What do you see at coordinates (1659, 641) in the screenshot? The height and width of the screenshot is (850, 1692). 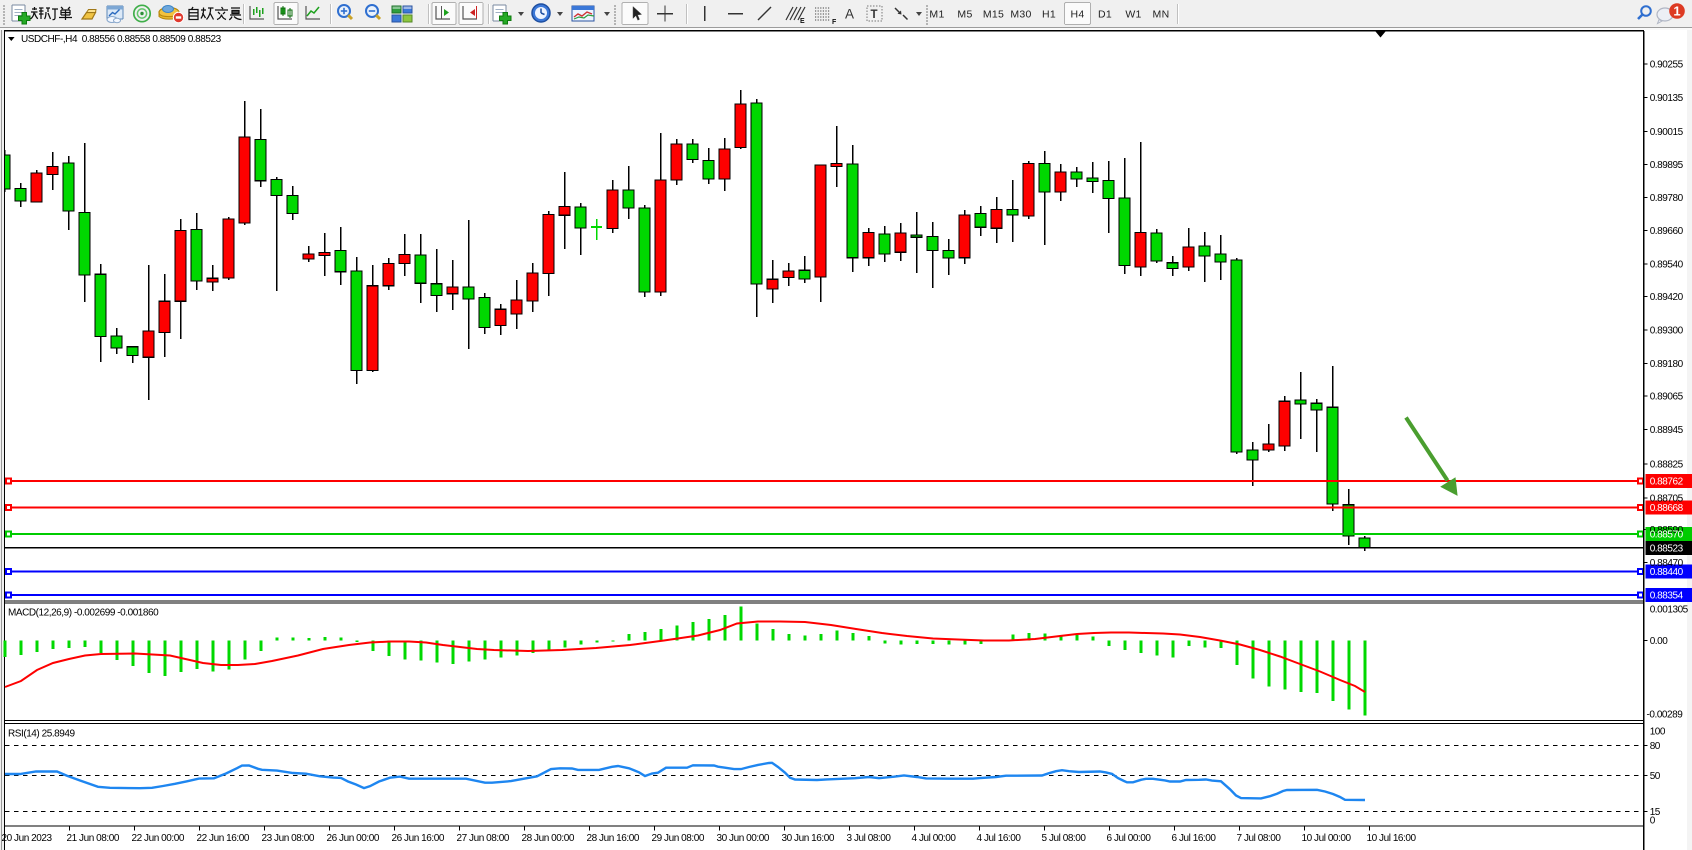 I see `svg-text: 0.00` at bounding box center [1659, 641].